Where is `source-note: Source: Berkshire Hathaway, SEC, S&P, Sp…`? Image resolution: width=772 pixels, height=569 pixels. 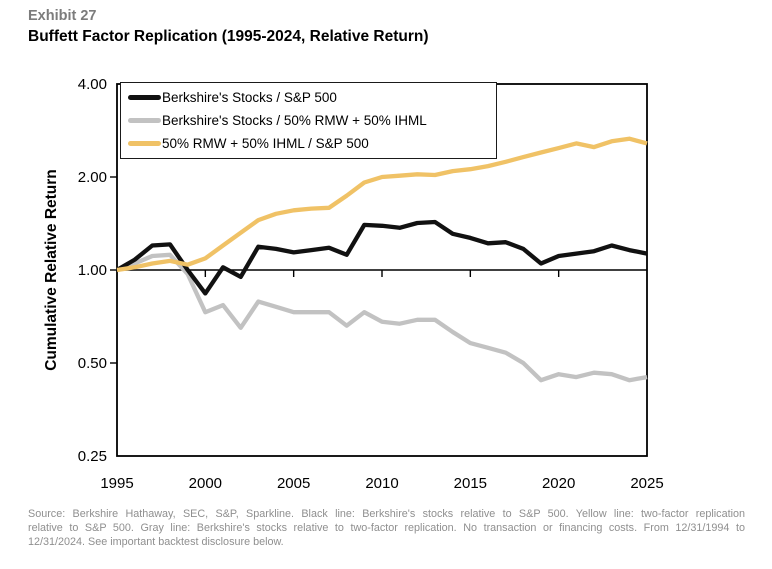
source-note: Source: Berkshire Hathaway, SEC, S&P, Sp… is located at coordinates (386, 529).